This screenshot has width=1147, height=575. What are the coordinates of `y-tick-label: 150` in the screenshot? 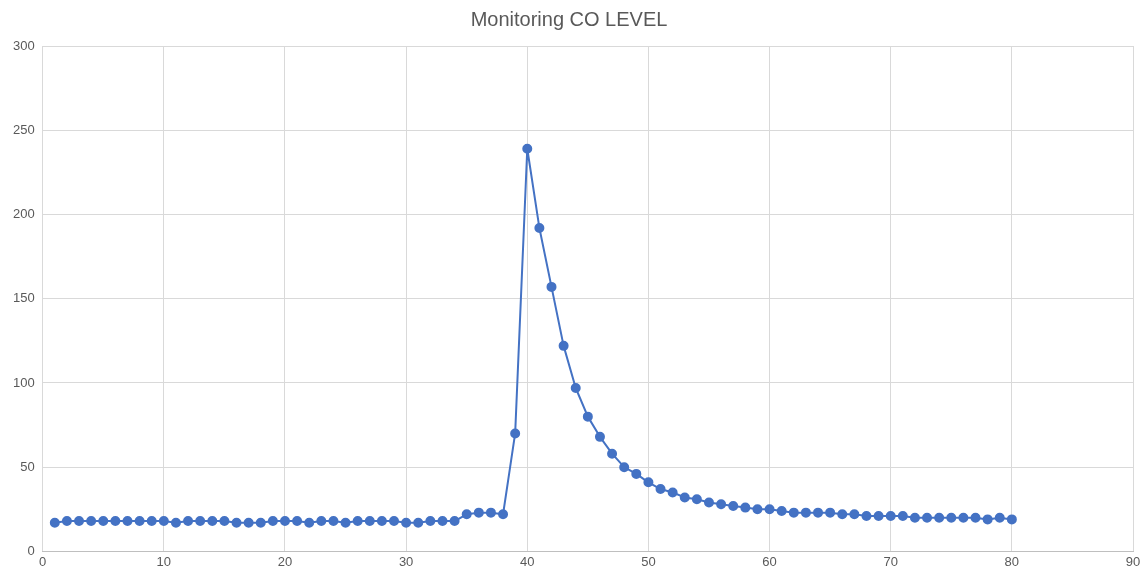 It's located at (23, 298).